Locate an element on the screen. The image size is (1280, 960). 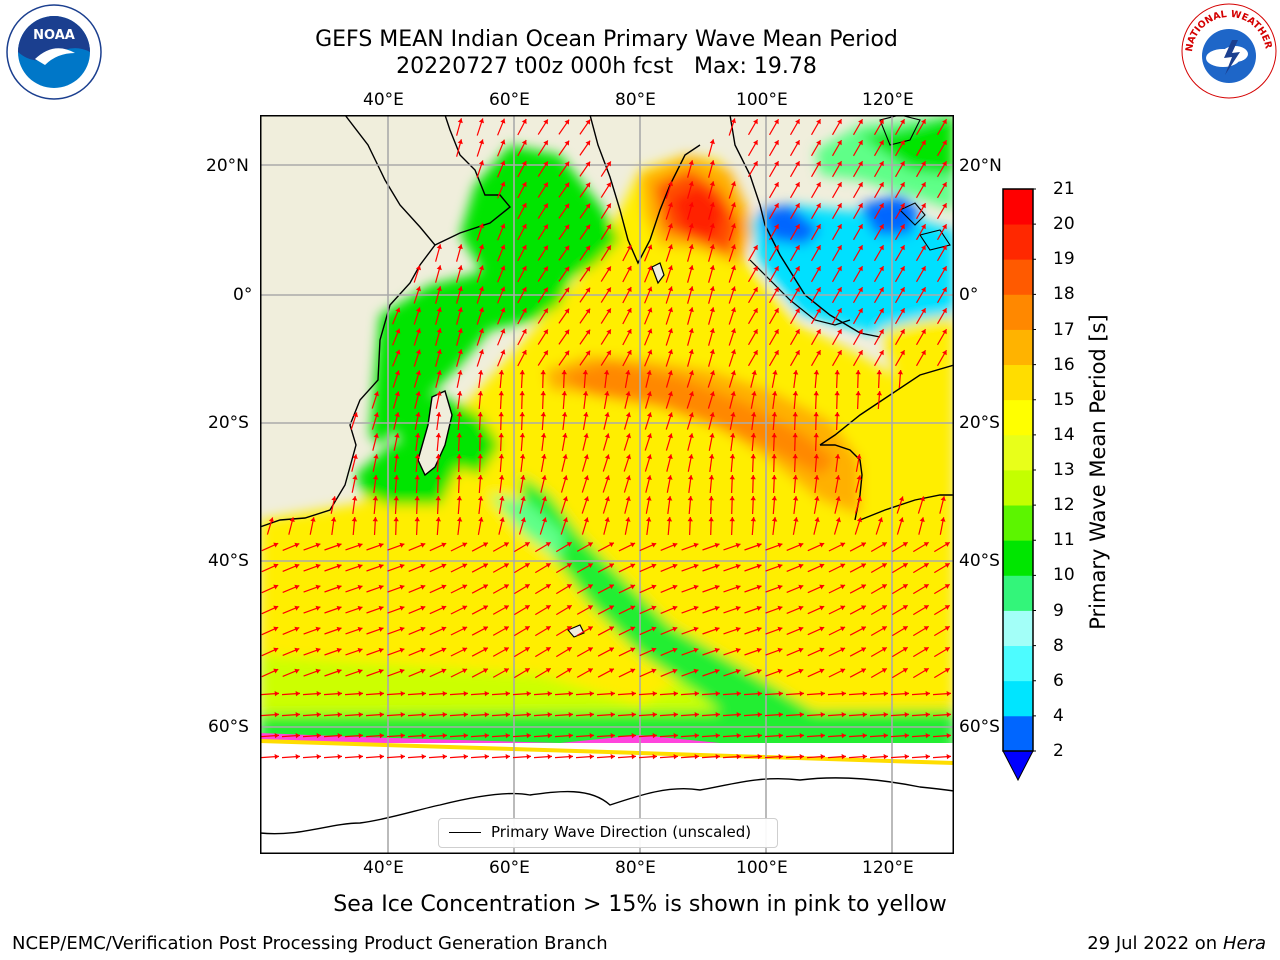
lon-tick-bottom-120e: 120°E is located at coordinates (888, 868).